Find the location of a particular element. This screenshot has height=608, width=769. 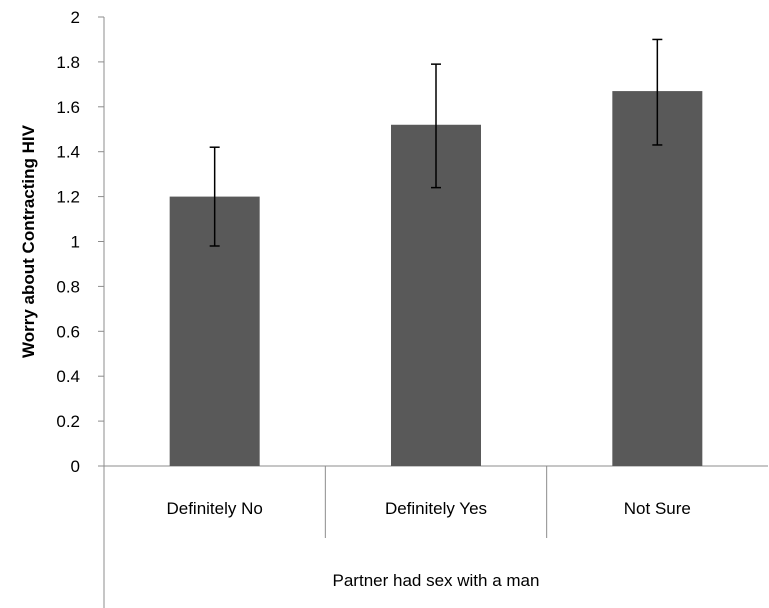

category-label: Definitely No is located at coordinates (214, 508).